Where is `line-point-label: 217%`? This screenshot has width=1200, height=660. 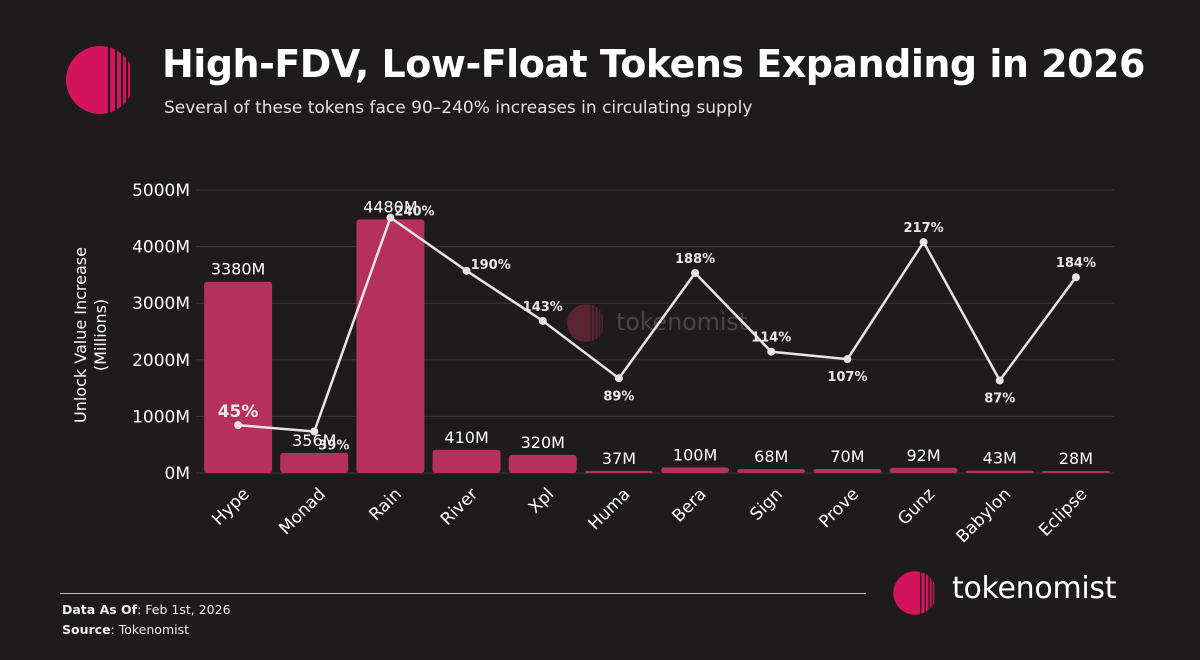 line-point-label: 217% is located at coordinates (923, 228).